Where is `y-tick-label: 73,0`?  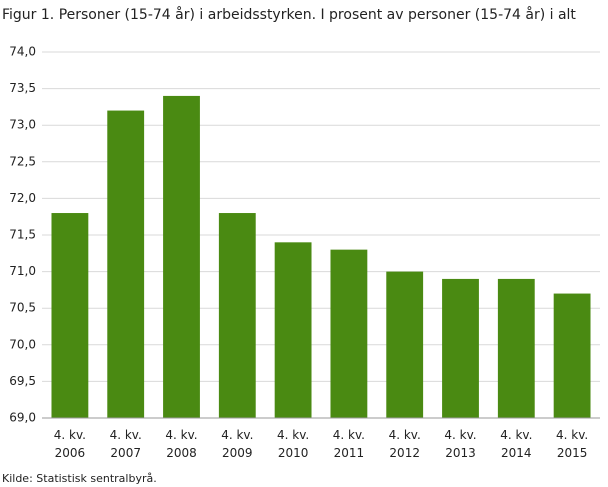
y-tick-label: 73,0 is located at coordinates (22, 125).